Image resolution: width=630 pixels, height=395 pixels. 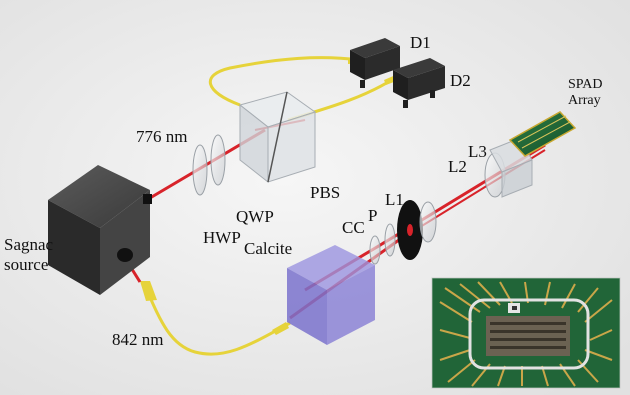 What do you see at coordinates (255, 216) in the screenshot?
I see `label-qwp: QWP` at bounding box center [255, 216].